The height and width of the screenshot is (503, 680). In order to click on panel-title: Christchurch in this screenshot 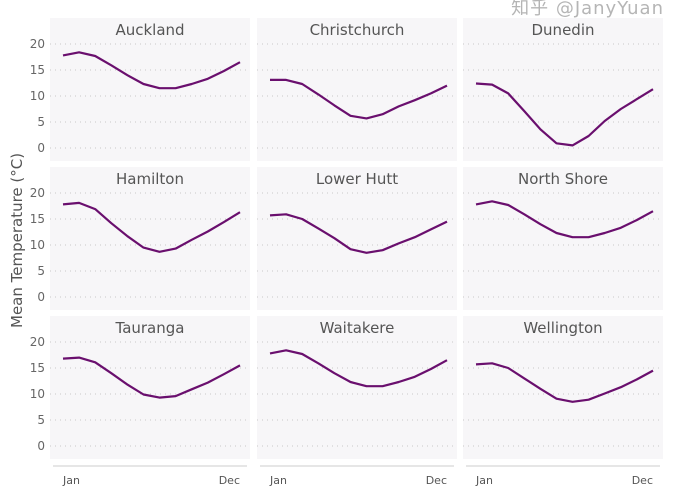, I will do `click(357, 30)`.